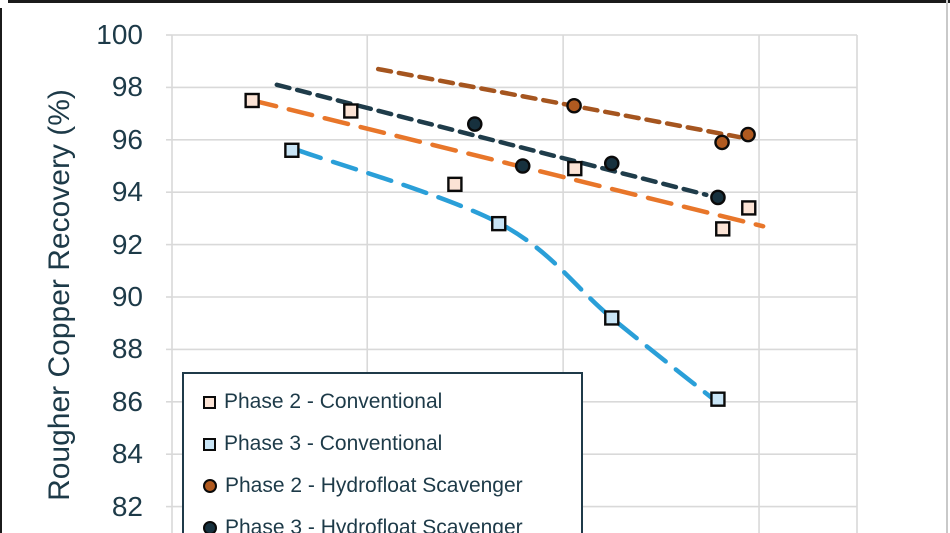 The width and height of the screenshot is (950, 533). What do you see at coordinates (127, 87) in the screenshot?
I see `y-tick-label: 98` at bounding box center [127, 87].